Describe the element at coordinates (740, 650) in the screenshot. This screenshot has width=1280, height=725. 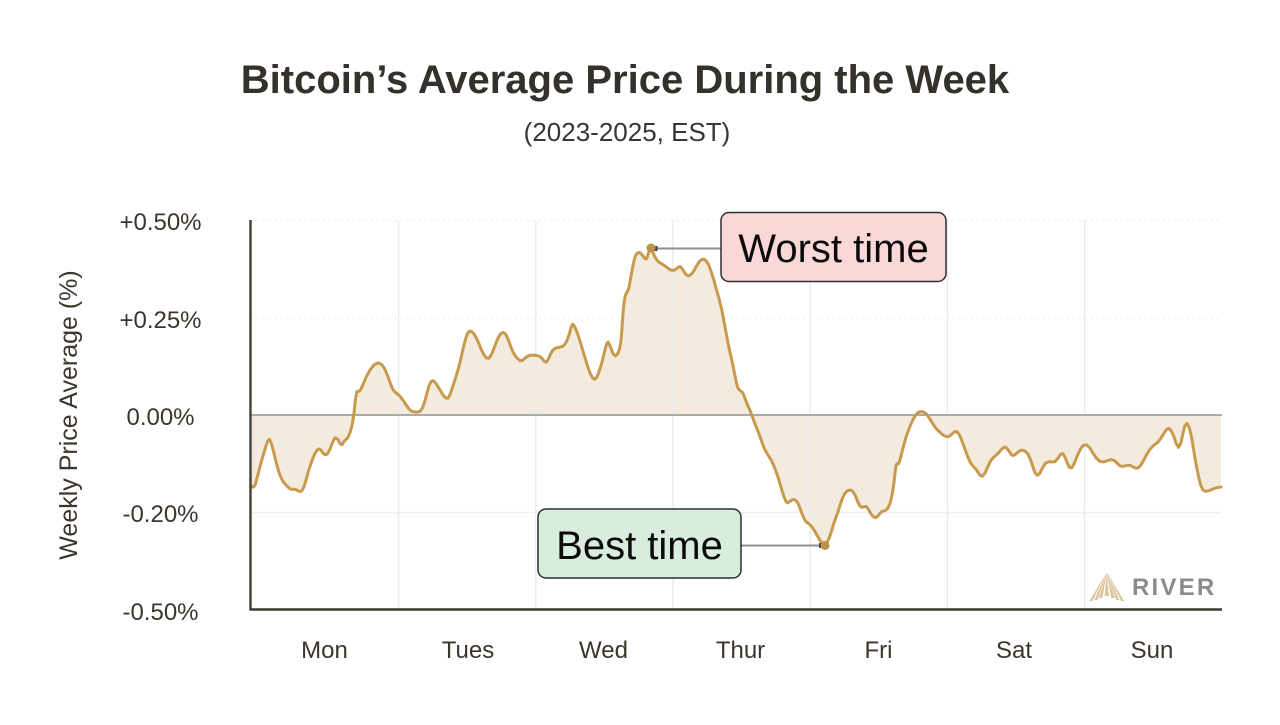
I see `svg-text: Thur` at that location.